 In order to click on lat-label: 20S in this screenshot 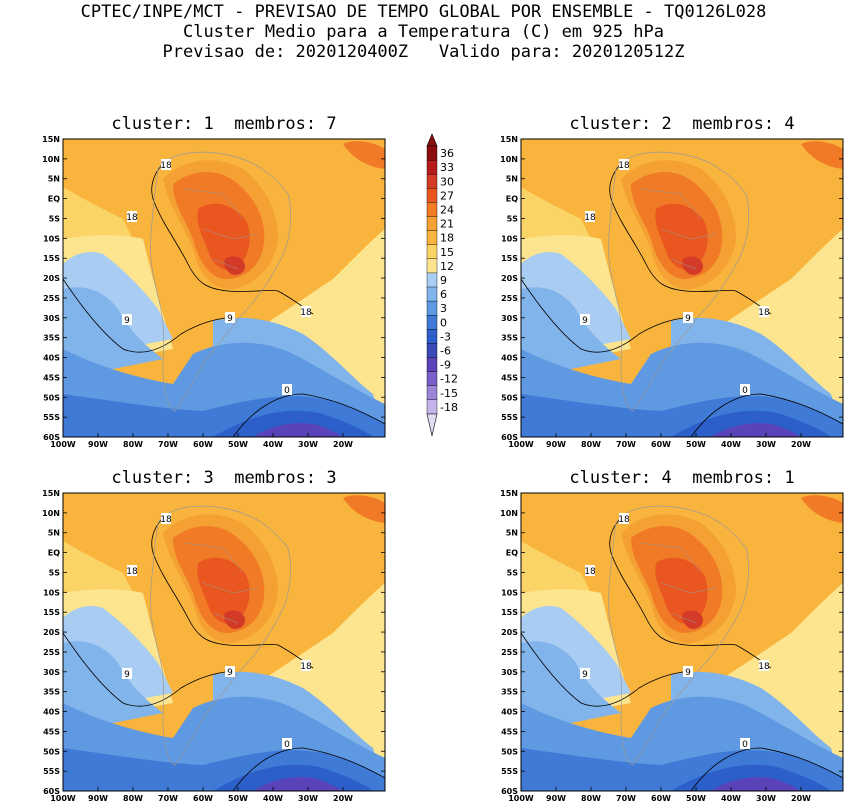, I will do `click(51, 632)`.